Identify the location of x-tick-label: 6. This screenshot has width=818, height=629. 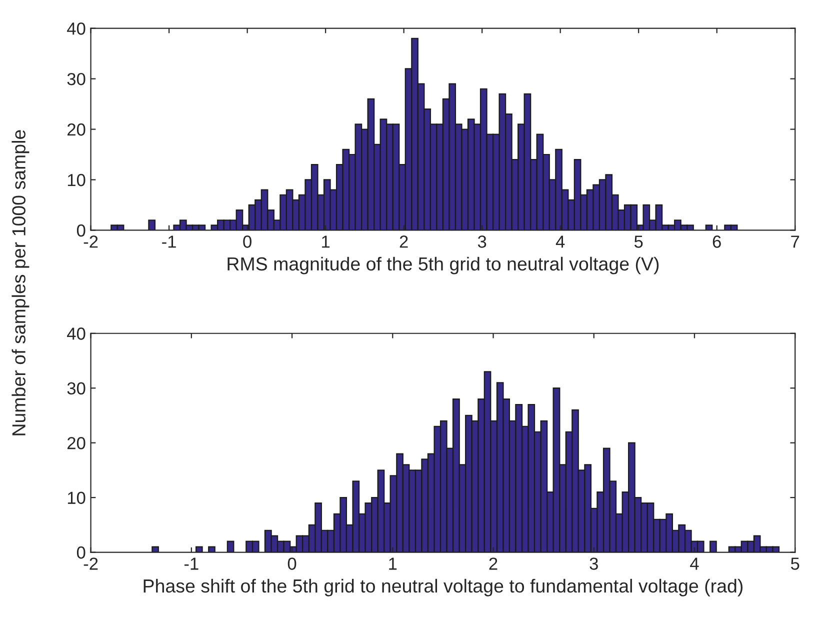
(716, 242).